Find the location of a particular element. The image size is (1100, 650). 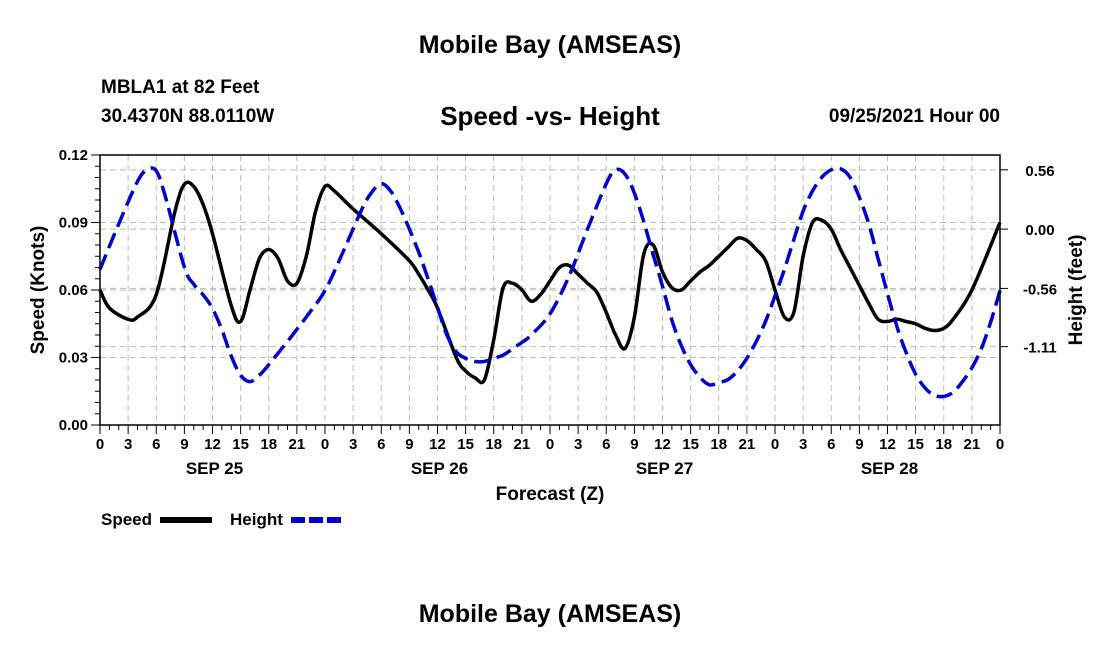

y-tick-label: 0.06 is located at coordinates (73, 290).